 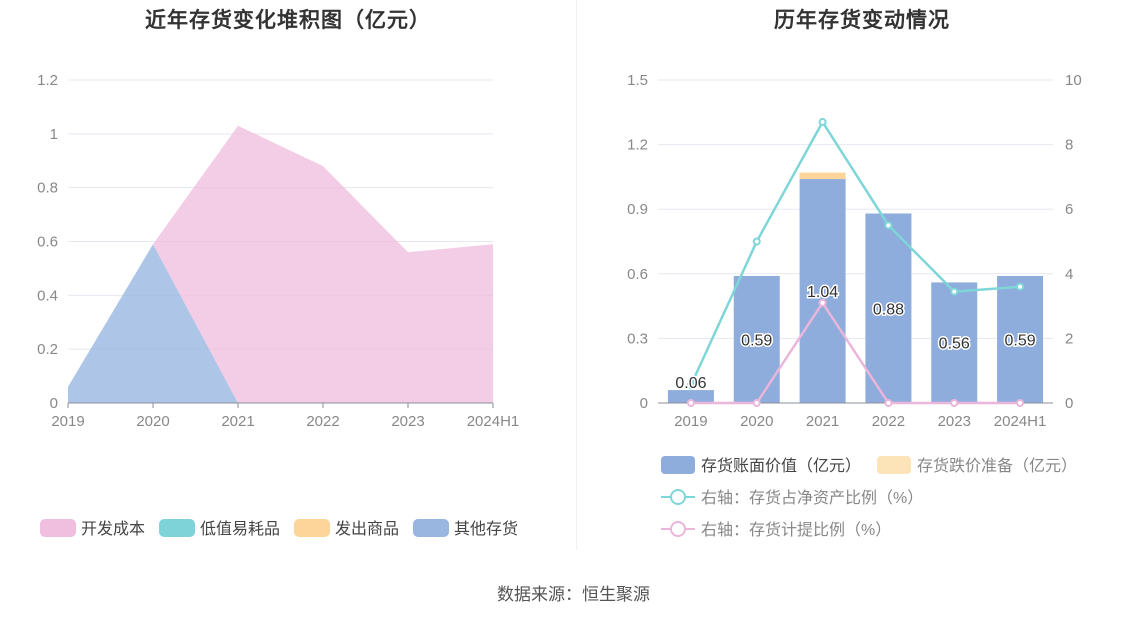 What do you see at coordinates (47, 295) in the screenshot?
I see `left-y-tick-label: 0.4` at bounding box center [47, 295].